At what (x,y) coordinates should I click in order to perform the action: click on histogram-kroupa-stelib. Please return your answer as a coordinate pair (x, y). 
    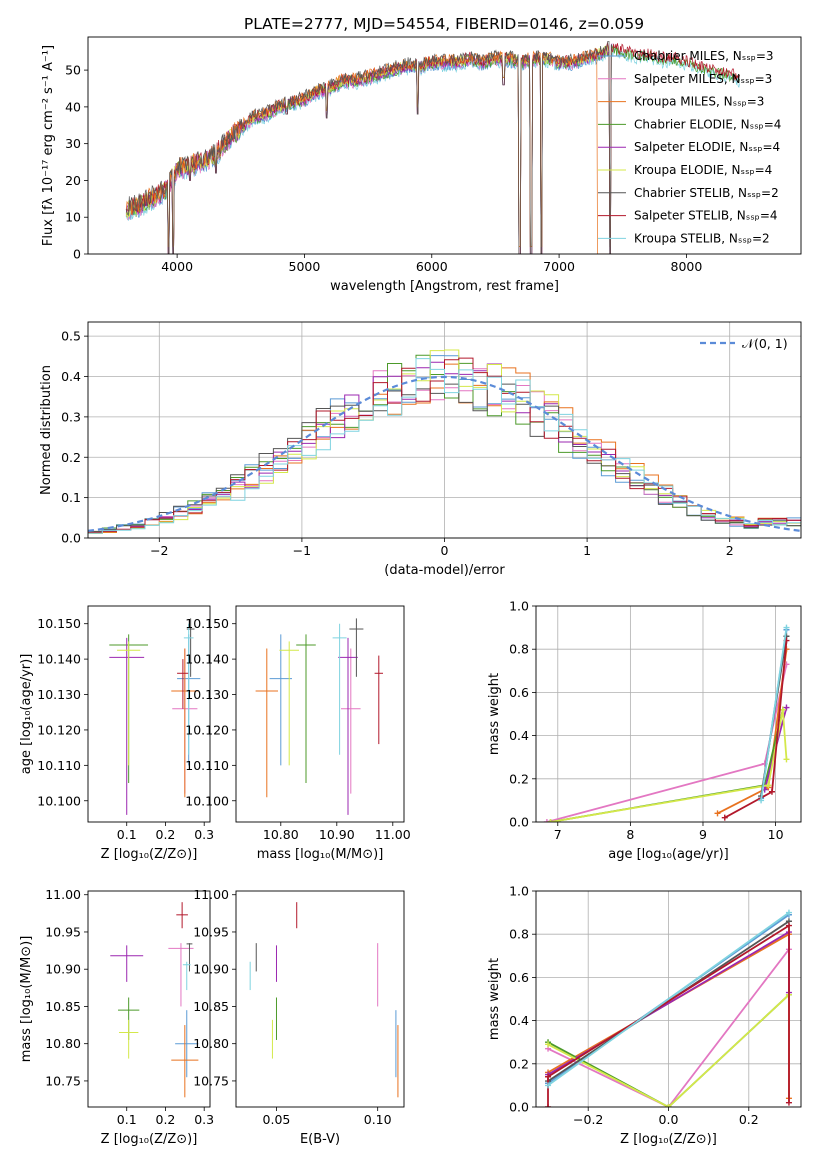
    Looking at the image, I should click on (444, 446).